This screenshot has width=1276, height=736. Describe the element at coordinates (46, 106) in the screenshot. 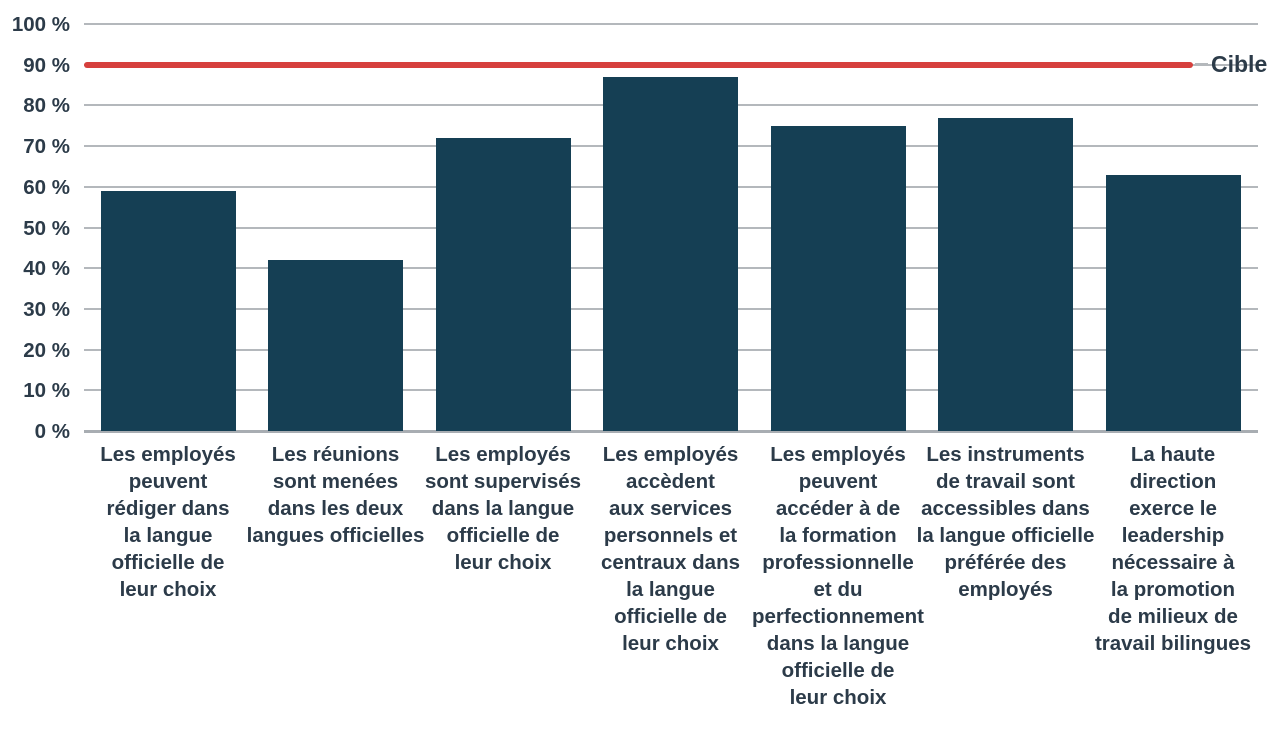

I see `y-tick-label: 80 %` at that location.